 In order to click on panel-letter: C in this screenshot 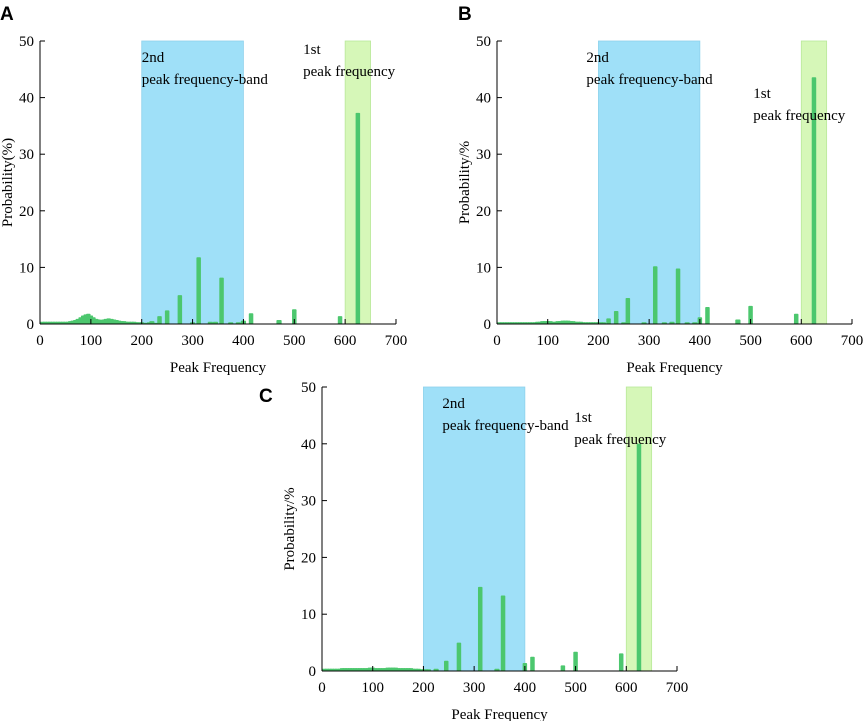, I will do `click(266, 396)`.